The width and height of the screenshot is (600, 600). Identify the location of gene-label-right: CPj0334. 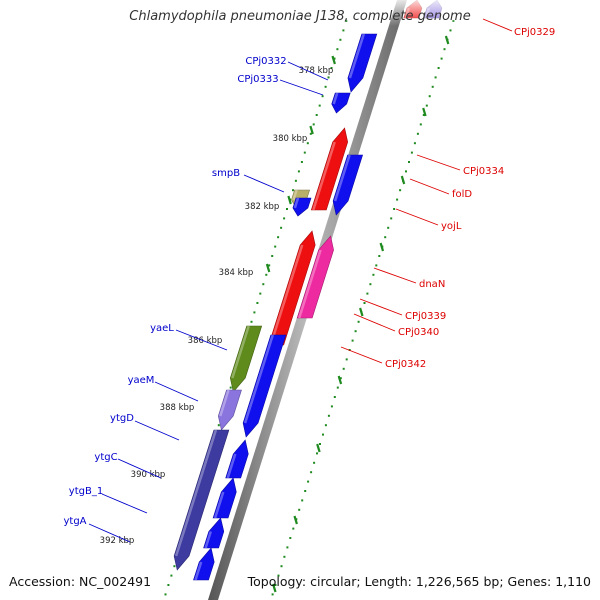
(483, 171).